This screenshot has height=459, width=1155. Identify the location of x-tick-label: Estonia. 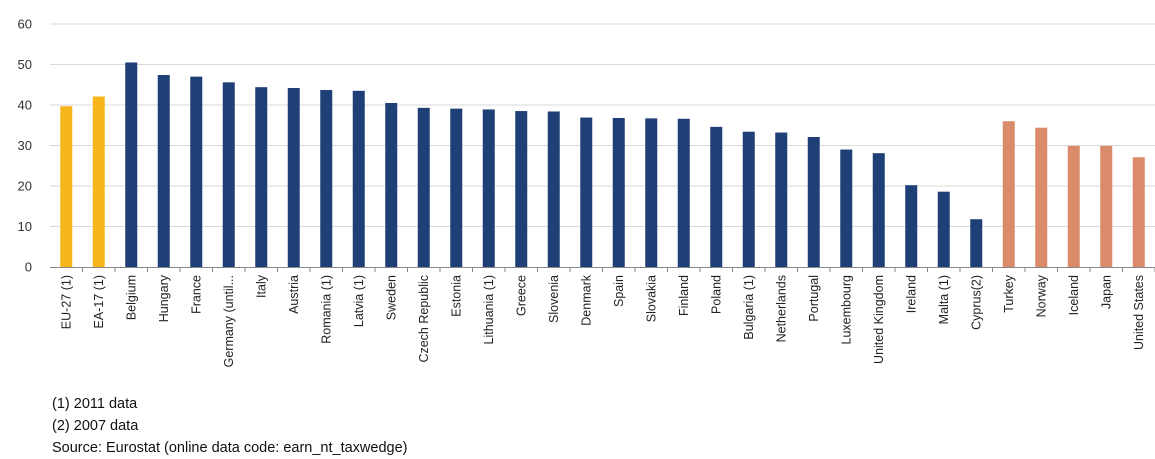
(456, 296).